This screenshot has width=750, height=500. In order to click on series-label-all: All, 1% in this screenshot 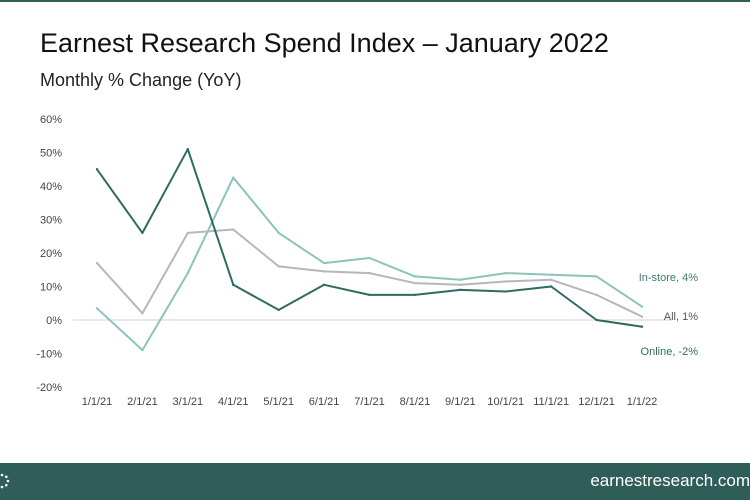, I will do `click(681, 317)`.